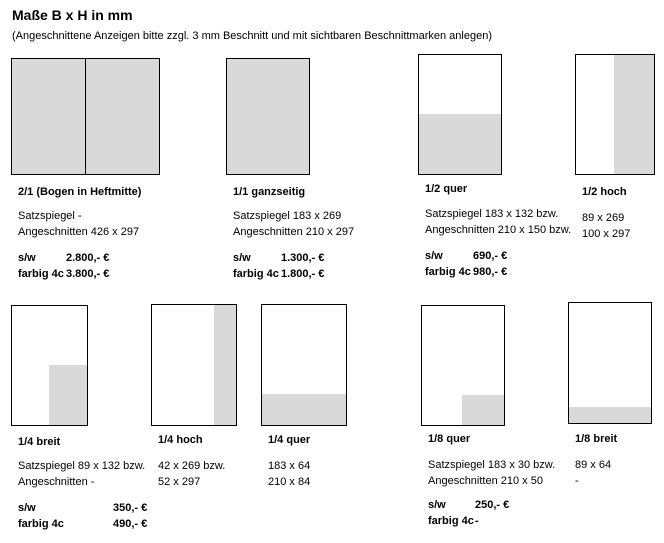 The image size is (664, 543). Describe the element at coordinates (41, 274) in the screenshot. I see `color-label-2-1: farbig 4c` at that location.